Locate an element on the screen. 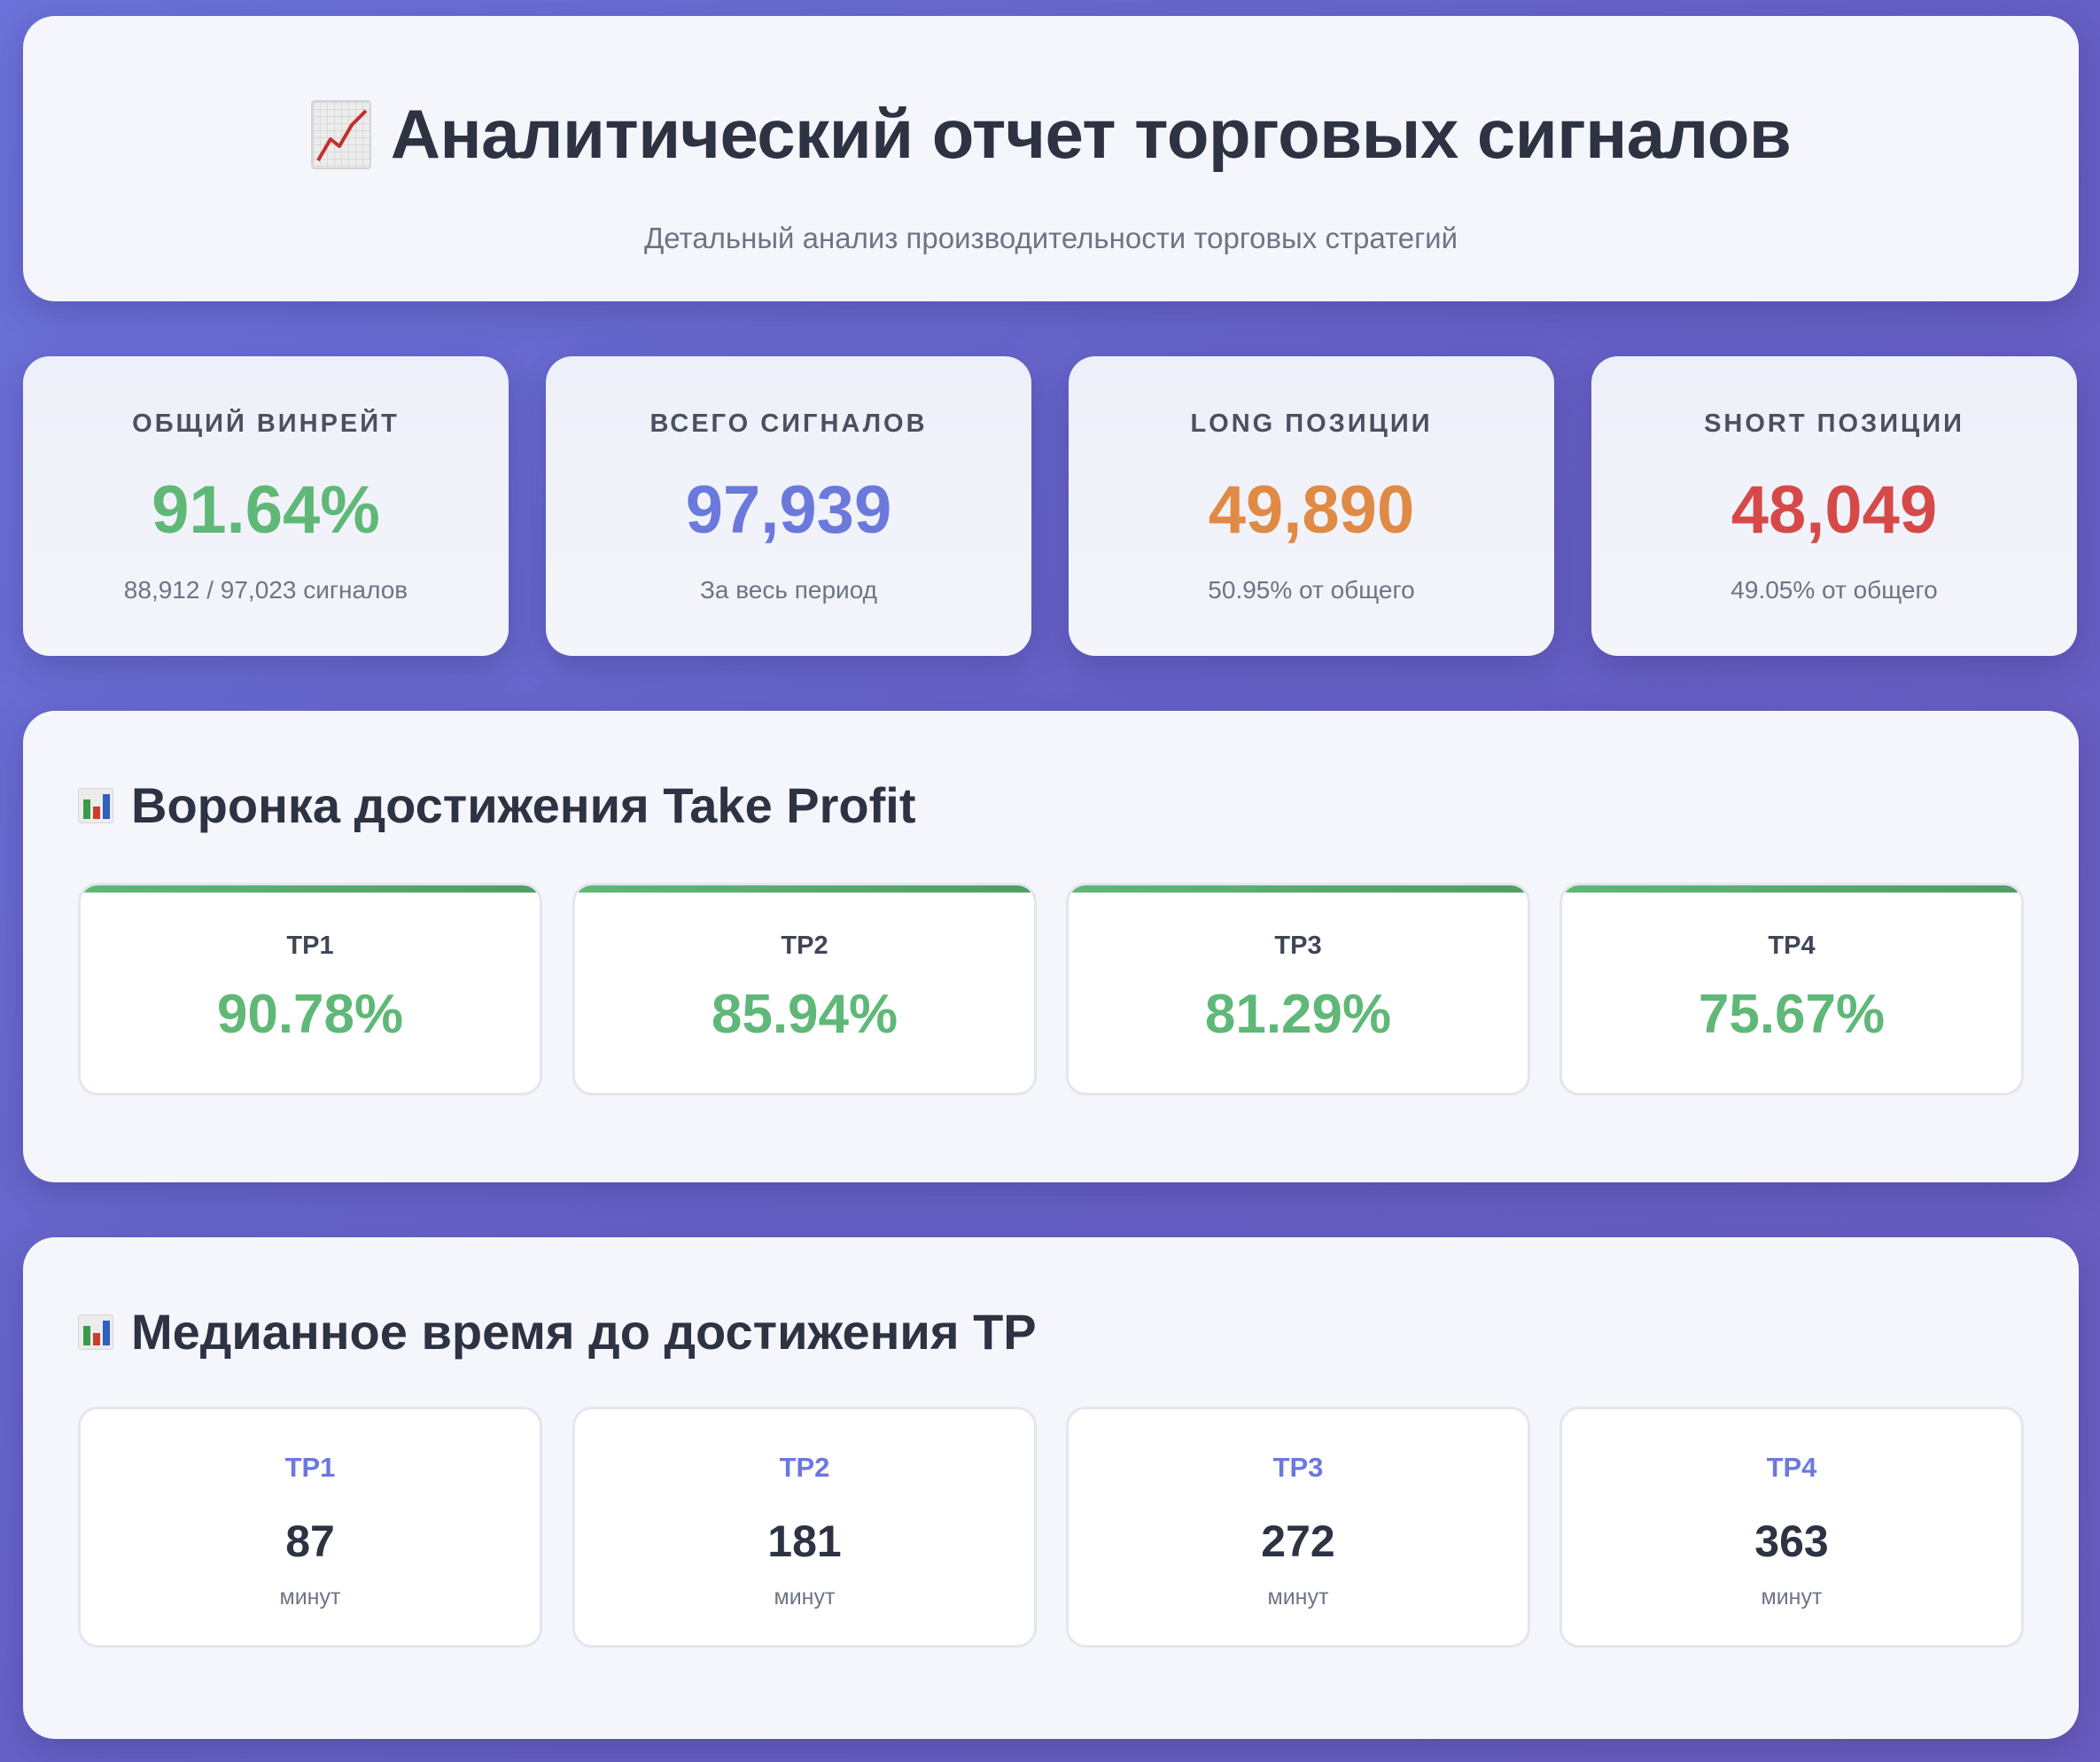  funnel-card-tp2: TP2 85.94% is located at coordinates (804, 989).